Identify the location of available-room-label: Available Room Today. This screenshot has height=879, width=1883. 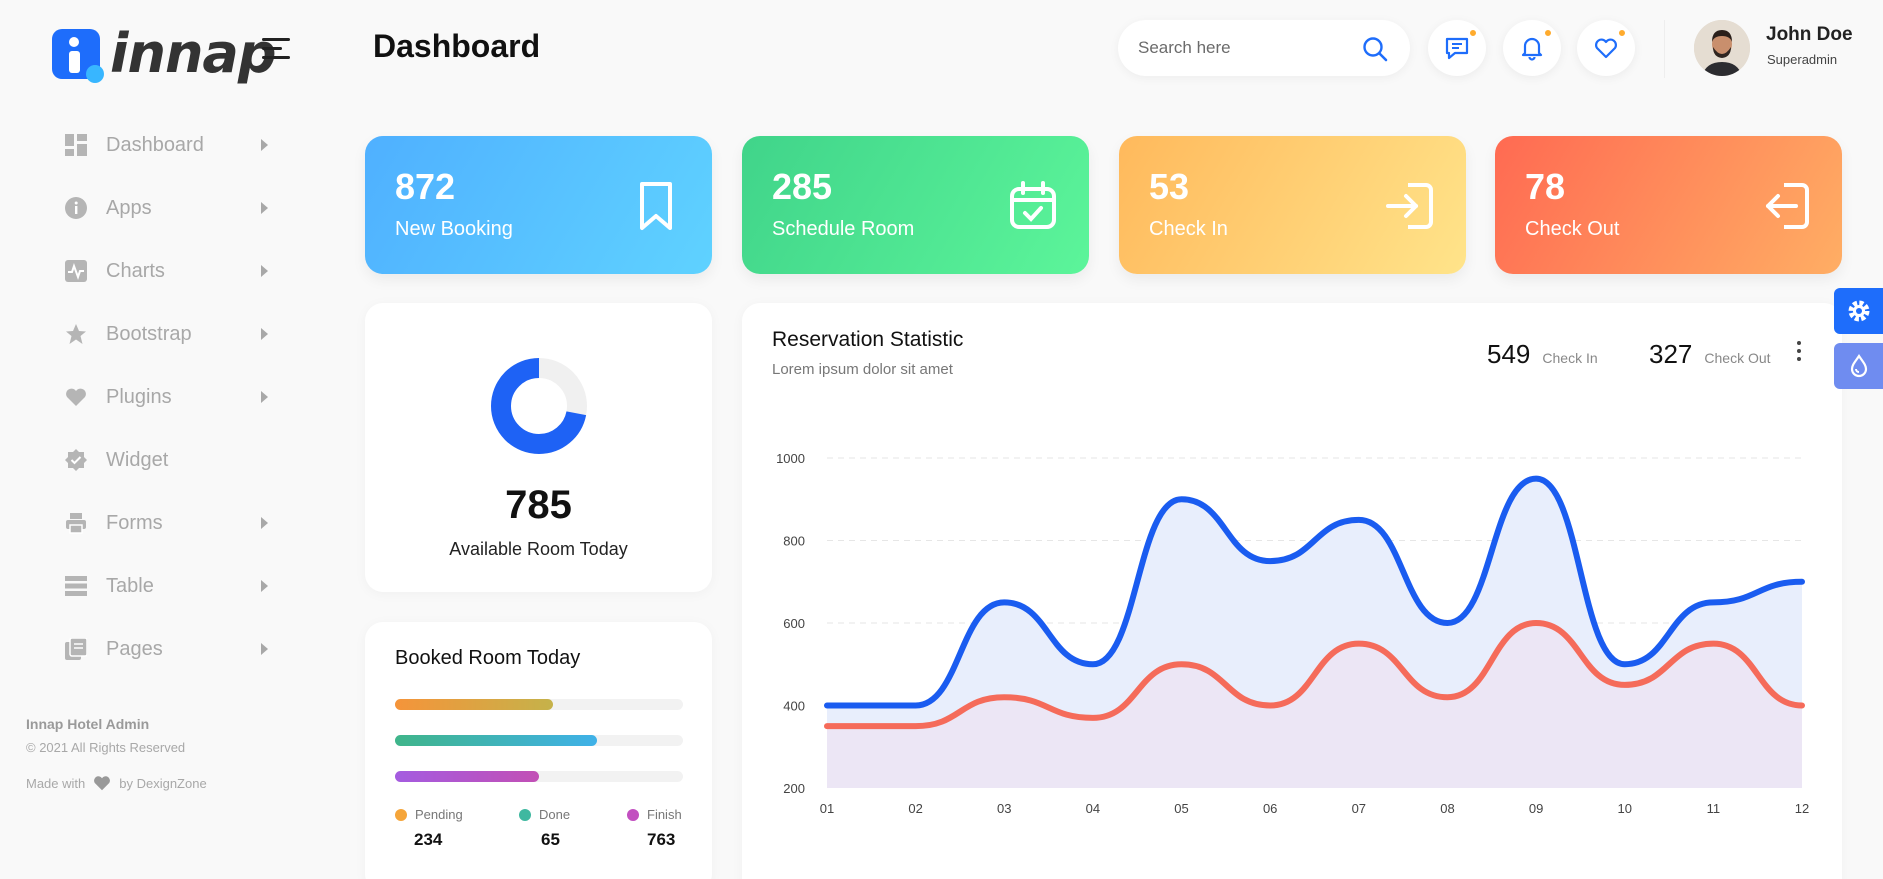
(538, 549).